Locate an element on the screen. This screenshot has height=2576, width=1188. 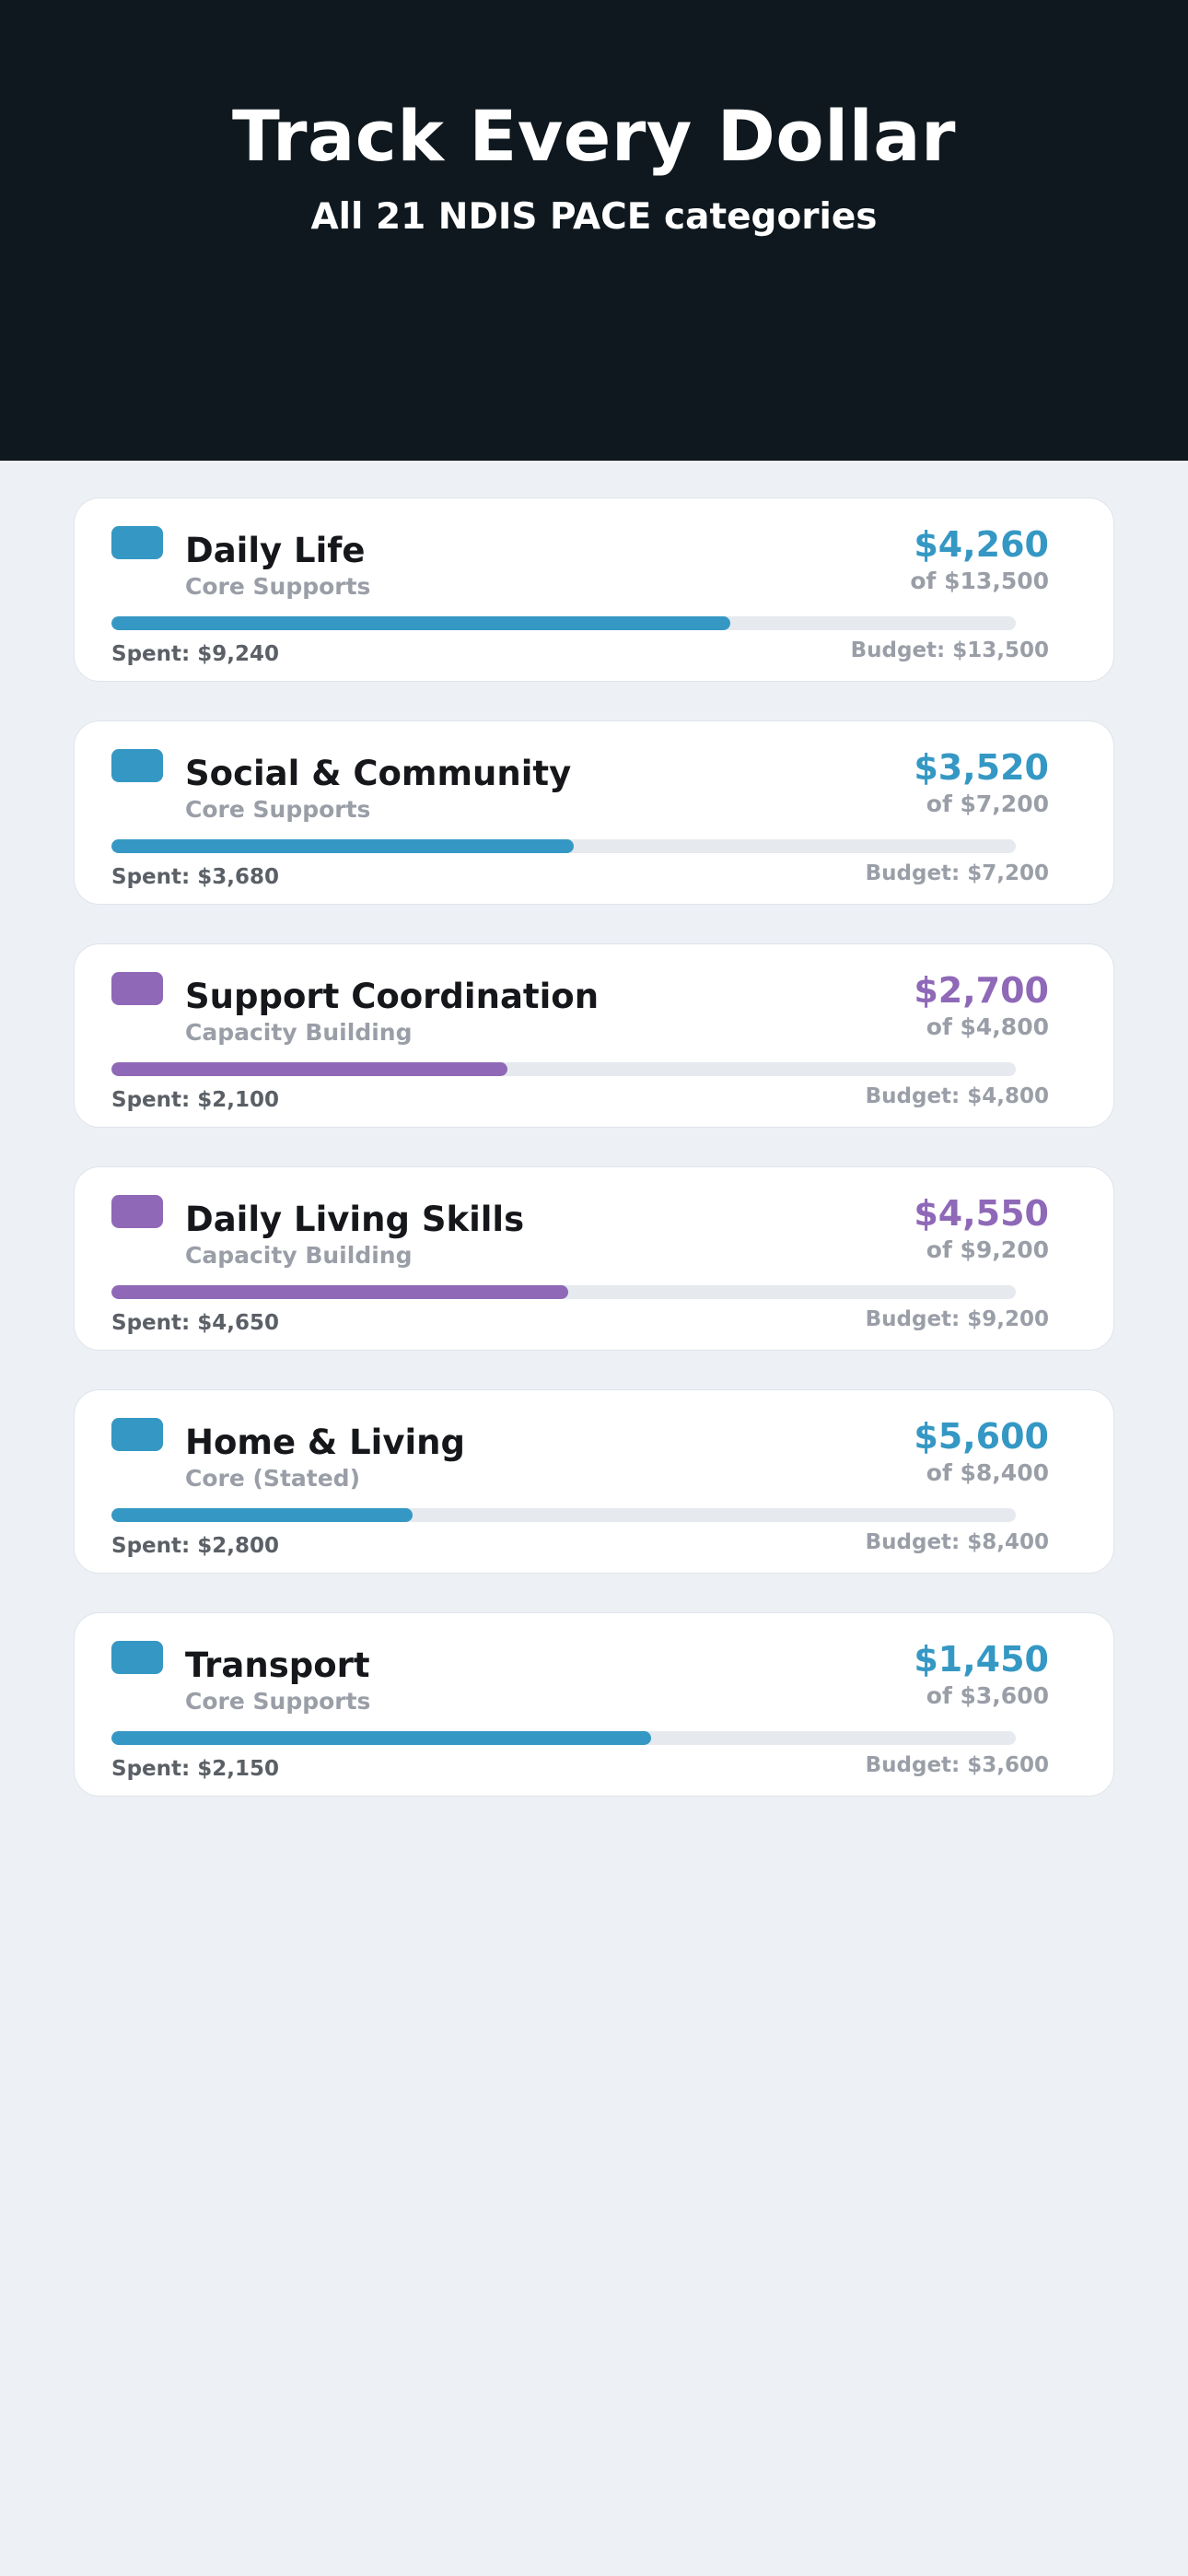
remaining-amount: $4,550 is located at coordinates (982, 1213).